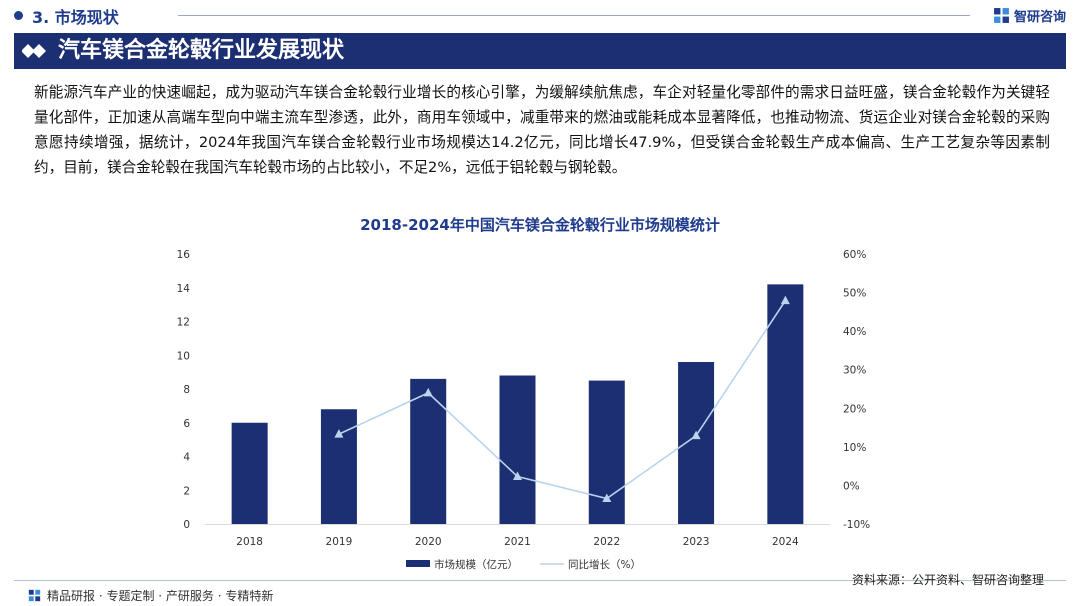  I want to click on bar-market-size-2020, so click(428, 451).